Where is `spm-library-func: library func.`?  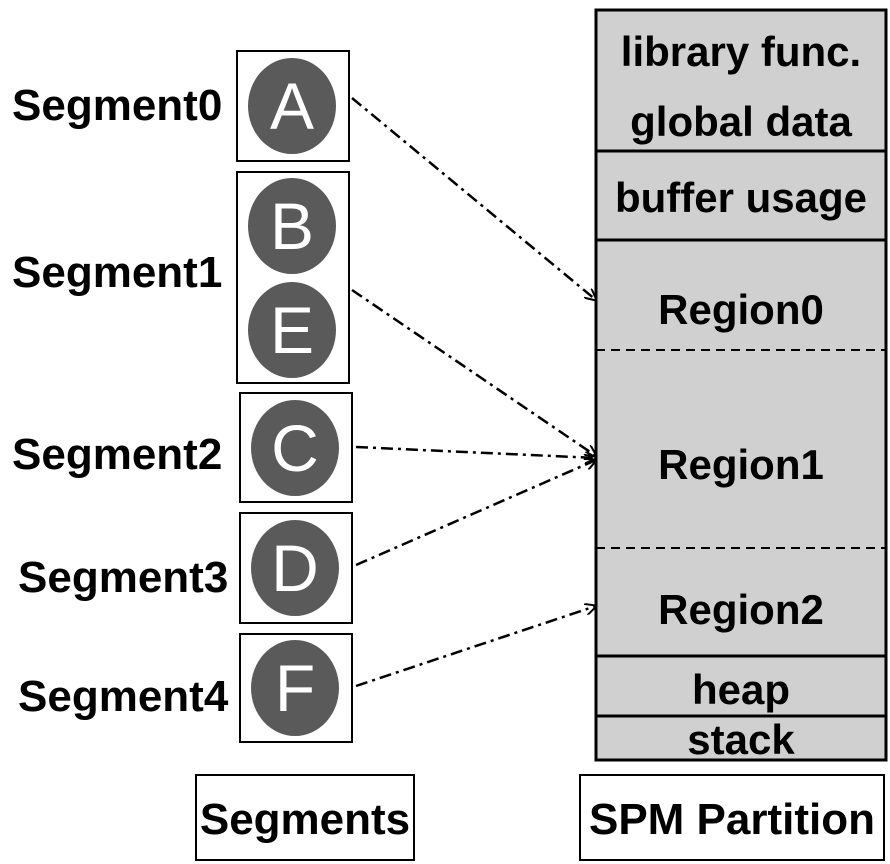 spm-library-func: library func. is located at coordinates (741, 51).